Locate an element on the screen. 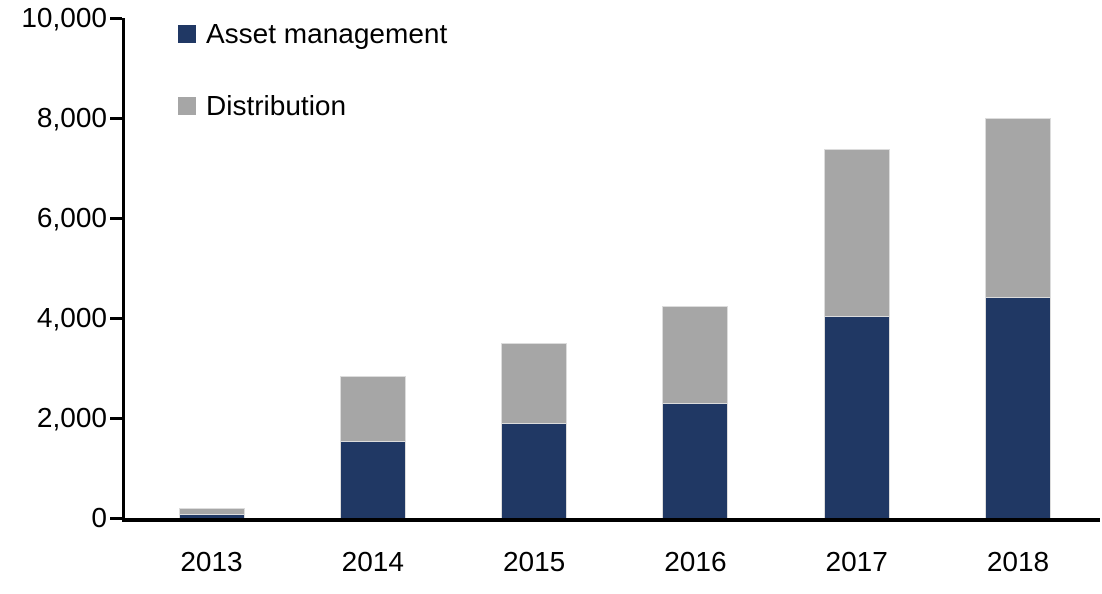 This screenshot has height=594, width=1102. legend-swatch-asset-management is located at coordinates (187, 34).